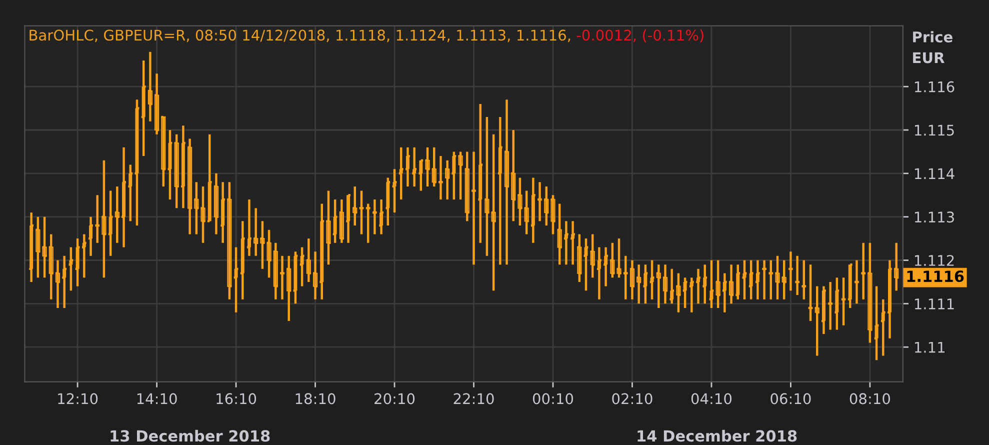  I want to click on text: 14 December 2018, so click(717, 436).